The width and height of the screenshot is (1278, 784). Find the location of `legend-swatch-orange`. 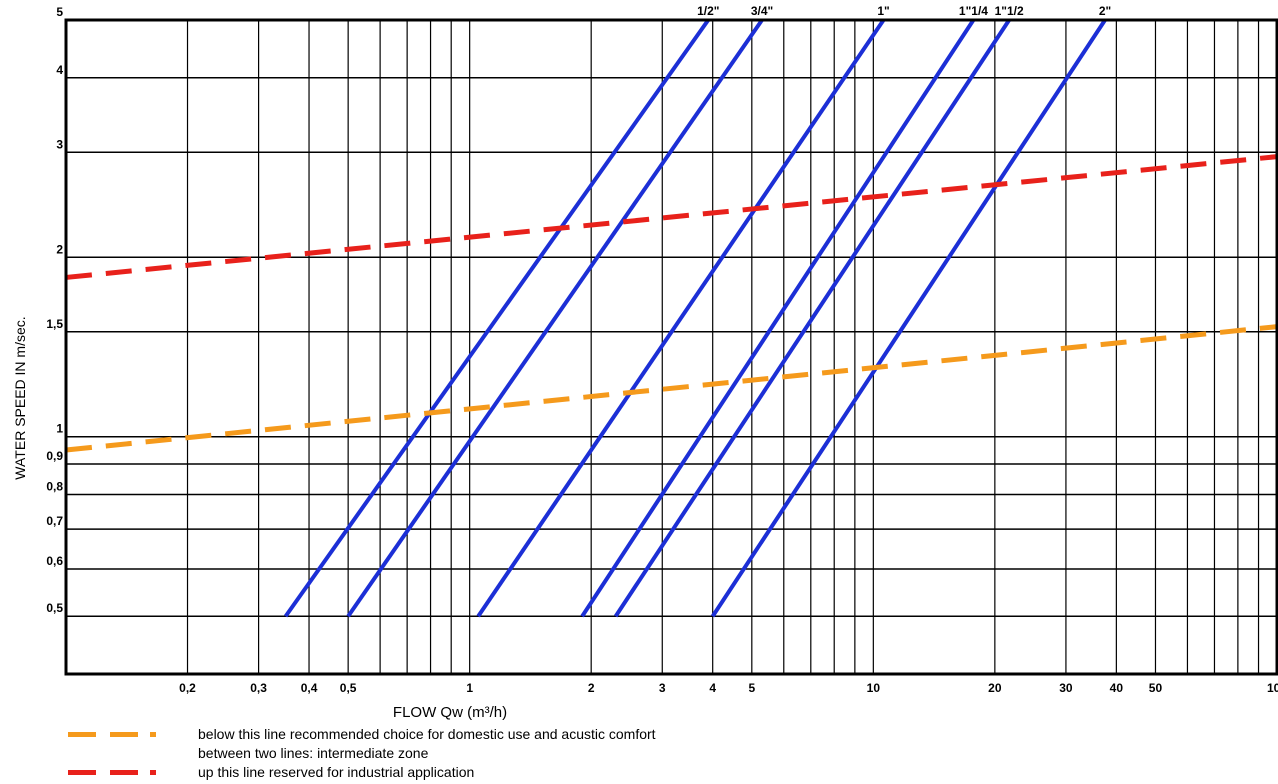

legend-swatch-orange is located at coordinates (128, 734).